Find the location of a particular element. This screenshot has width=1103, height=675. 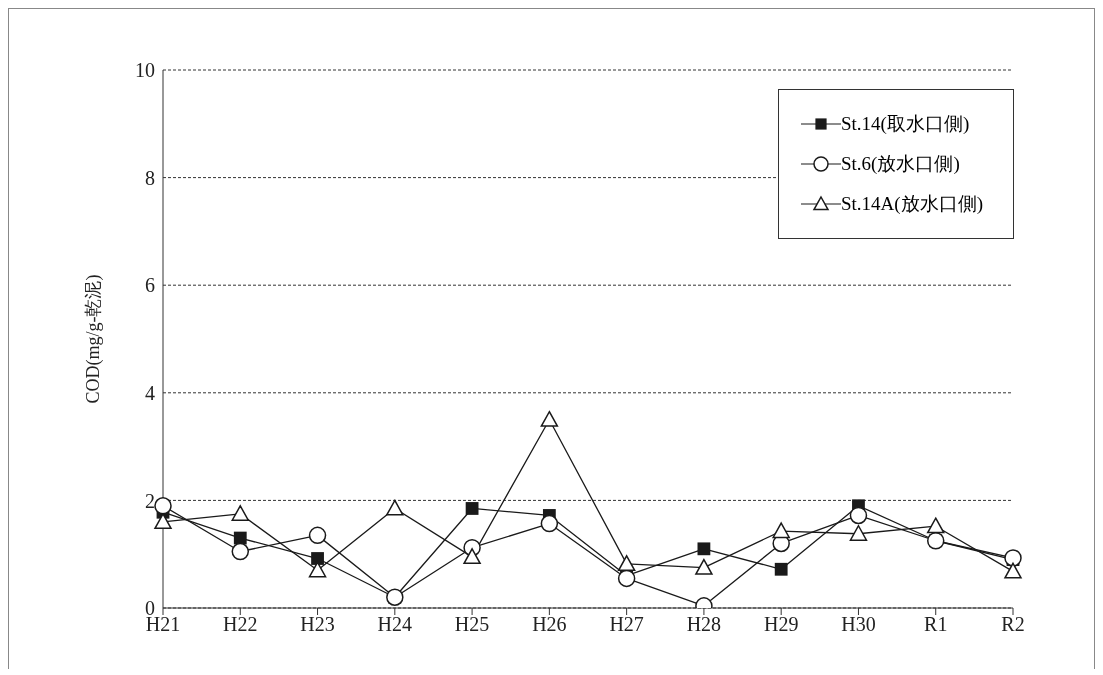

x-tick-label: H29 is located at coordinates (781, 624).